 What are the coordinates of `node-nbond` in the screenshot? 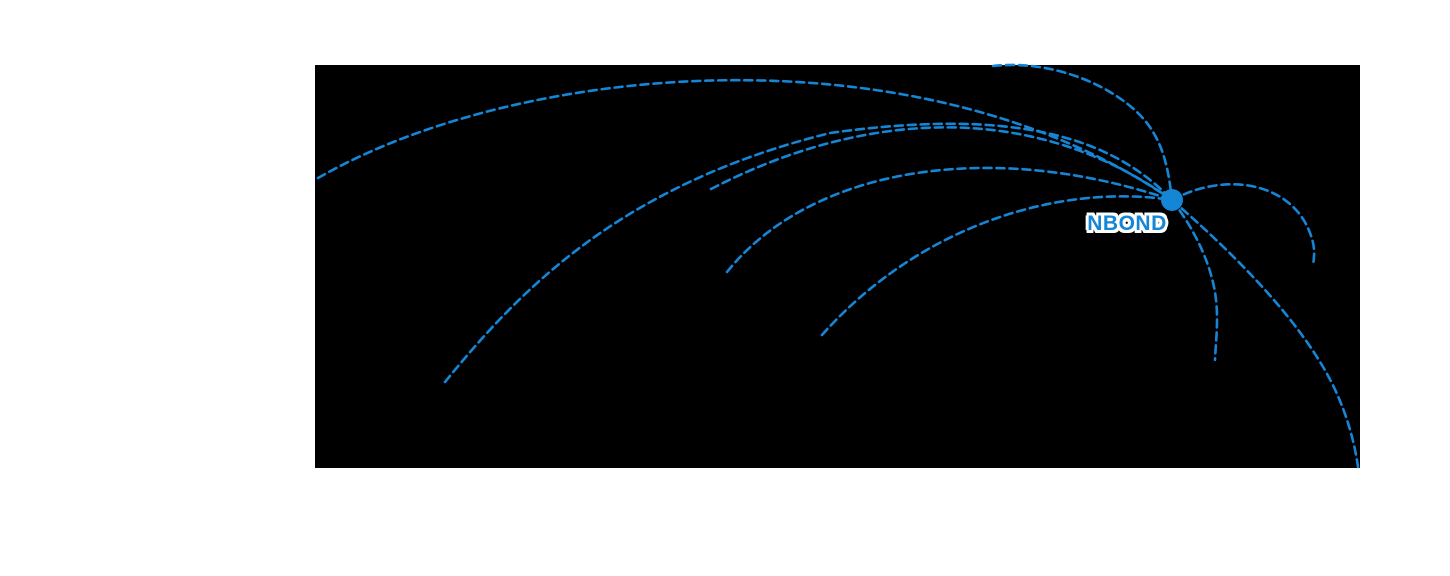 It's located at (1172, 200).